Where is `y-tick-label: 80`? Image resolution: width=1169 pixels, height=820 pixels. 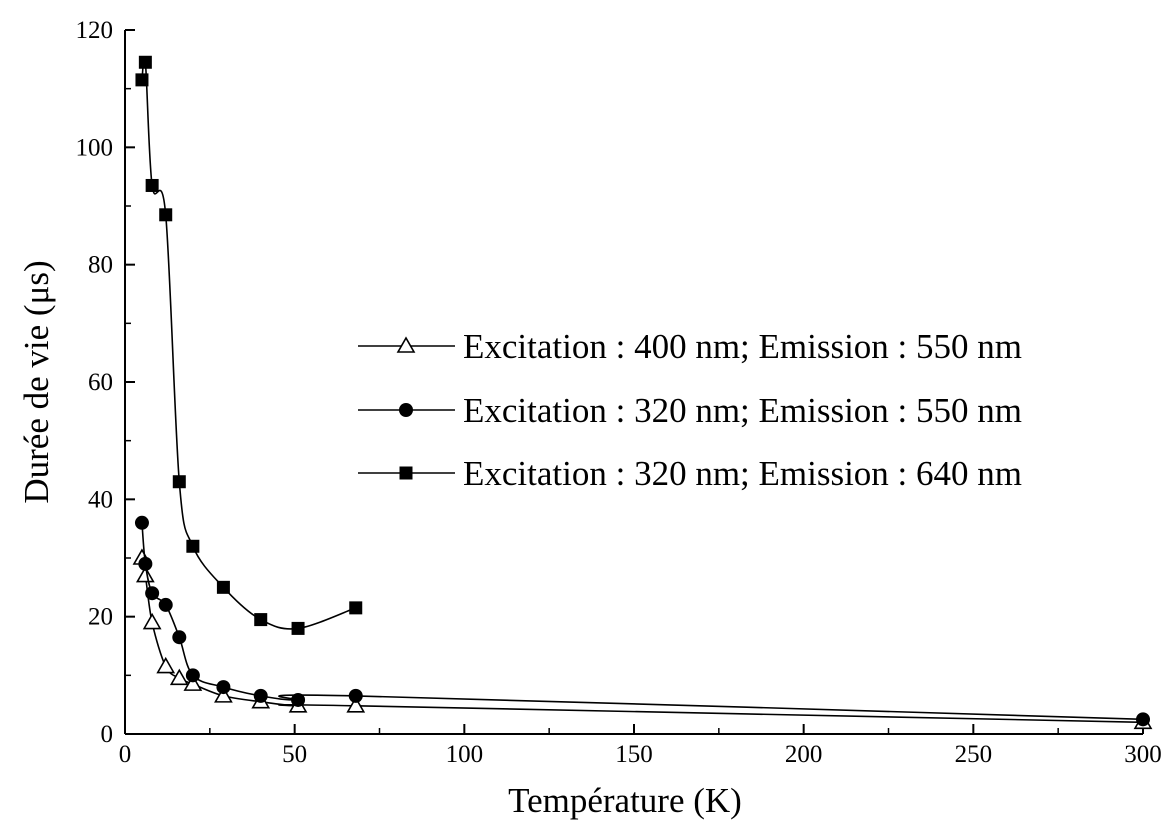 y-tick-label: 80 is located at coordinates (100, 265).